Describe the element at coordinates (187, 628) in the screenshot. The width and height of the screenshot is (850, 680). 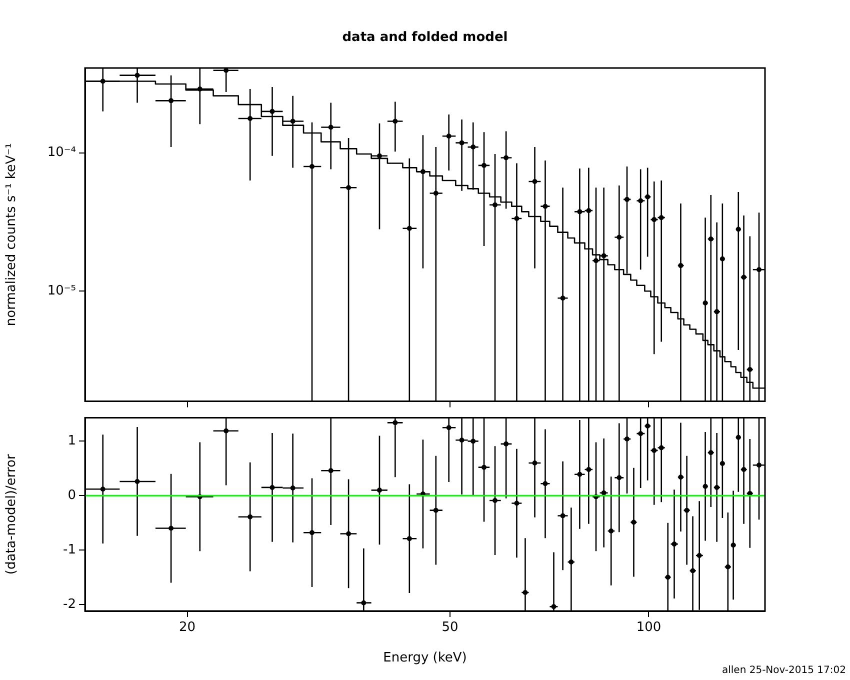
I see `x-tick-label: 20` at that location.